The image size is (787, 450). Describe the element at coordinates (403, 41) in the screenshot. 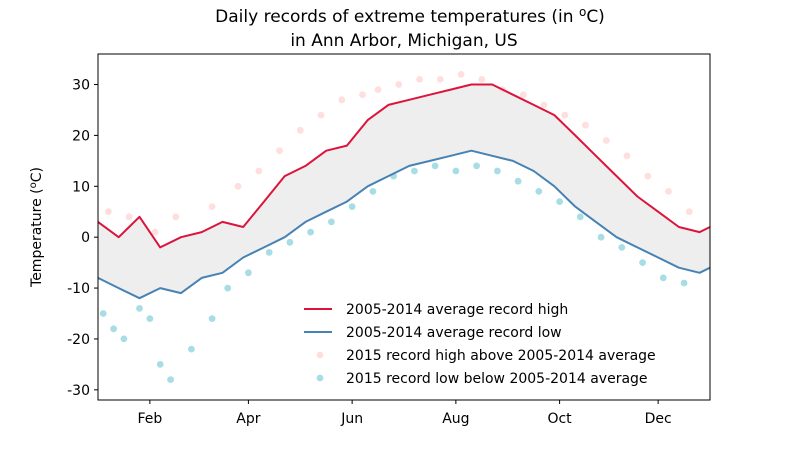

I see `chart-subtitle: in Ann Arbor, Michigan, US` at that location.